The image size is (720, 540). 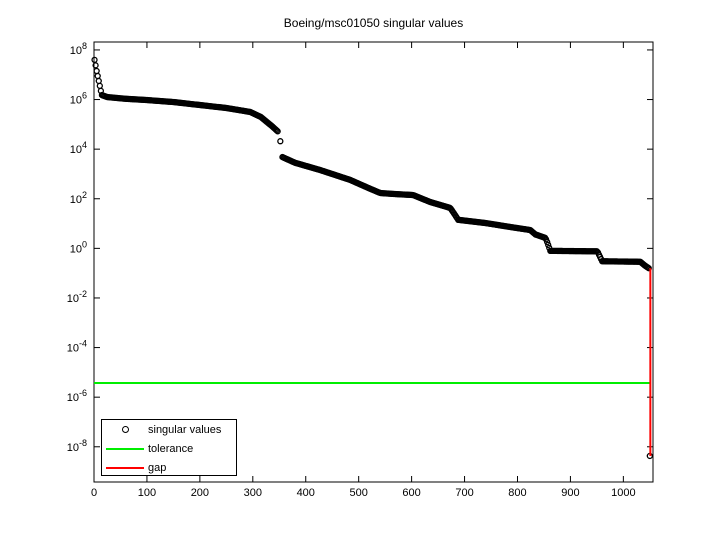 I want to click on legend-item-gap: gap, so click(x=169, y=467).